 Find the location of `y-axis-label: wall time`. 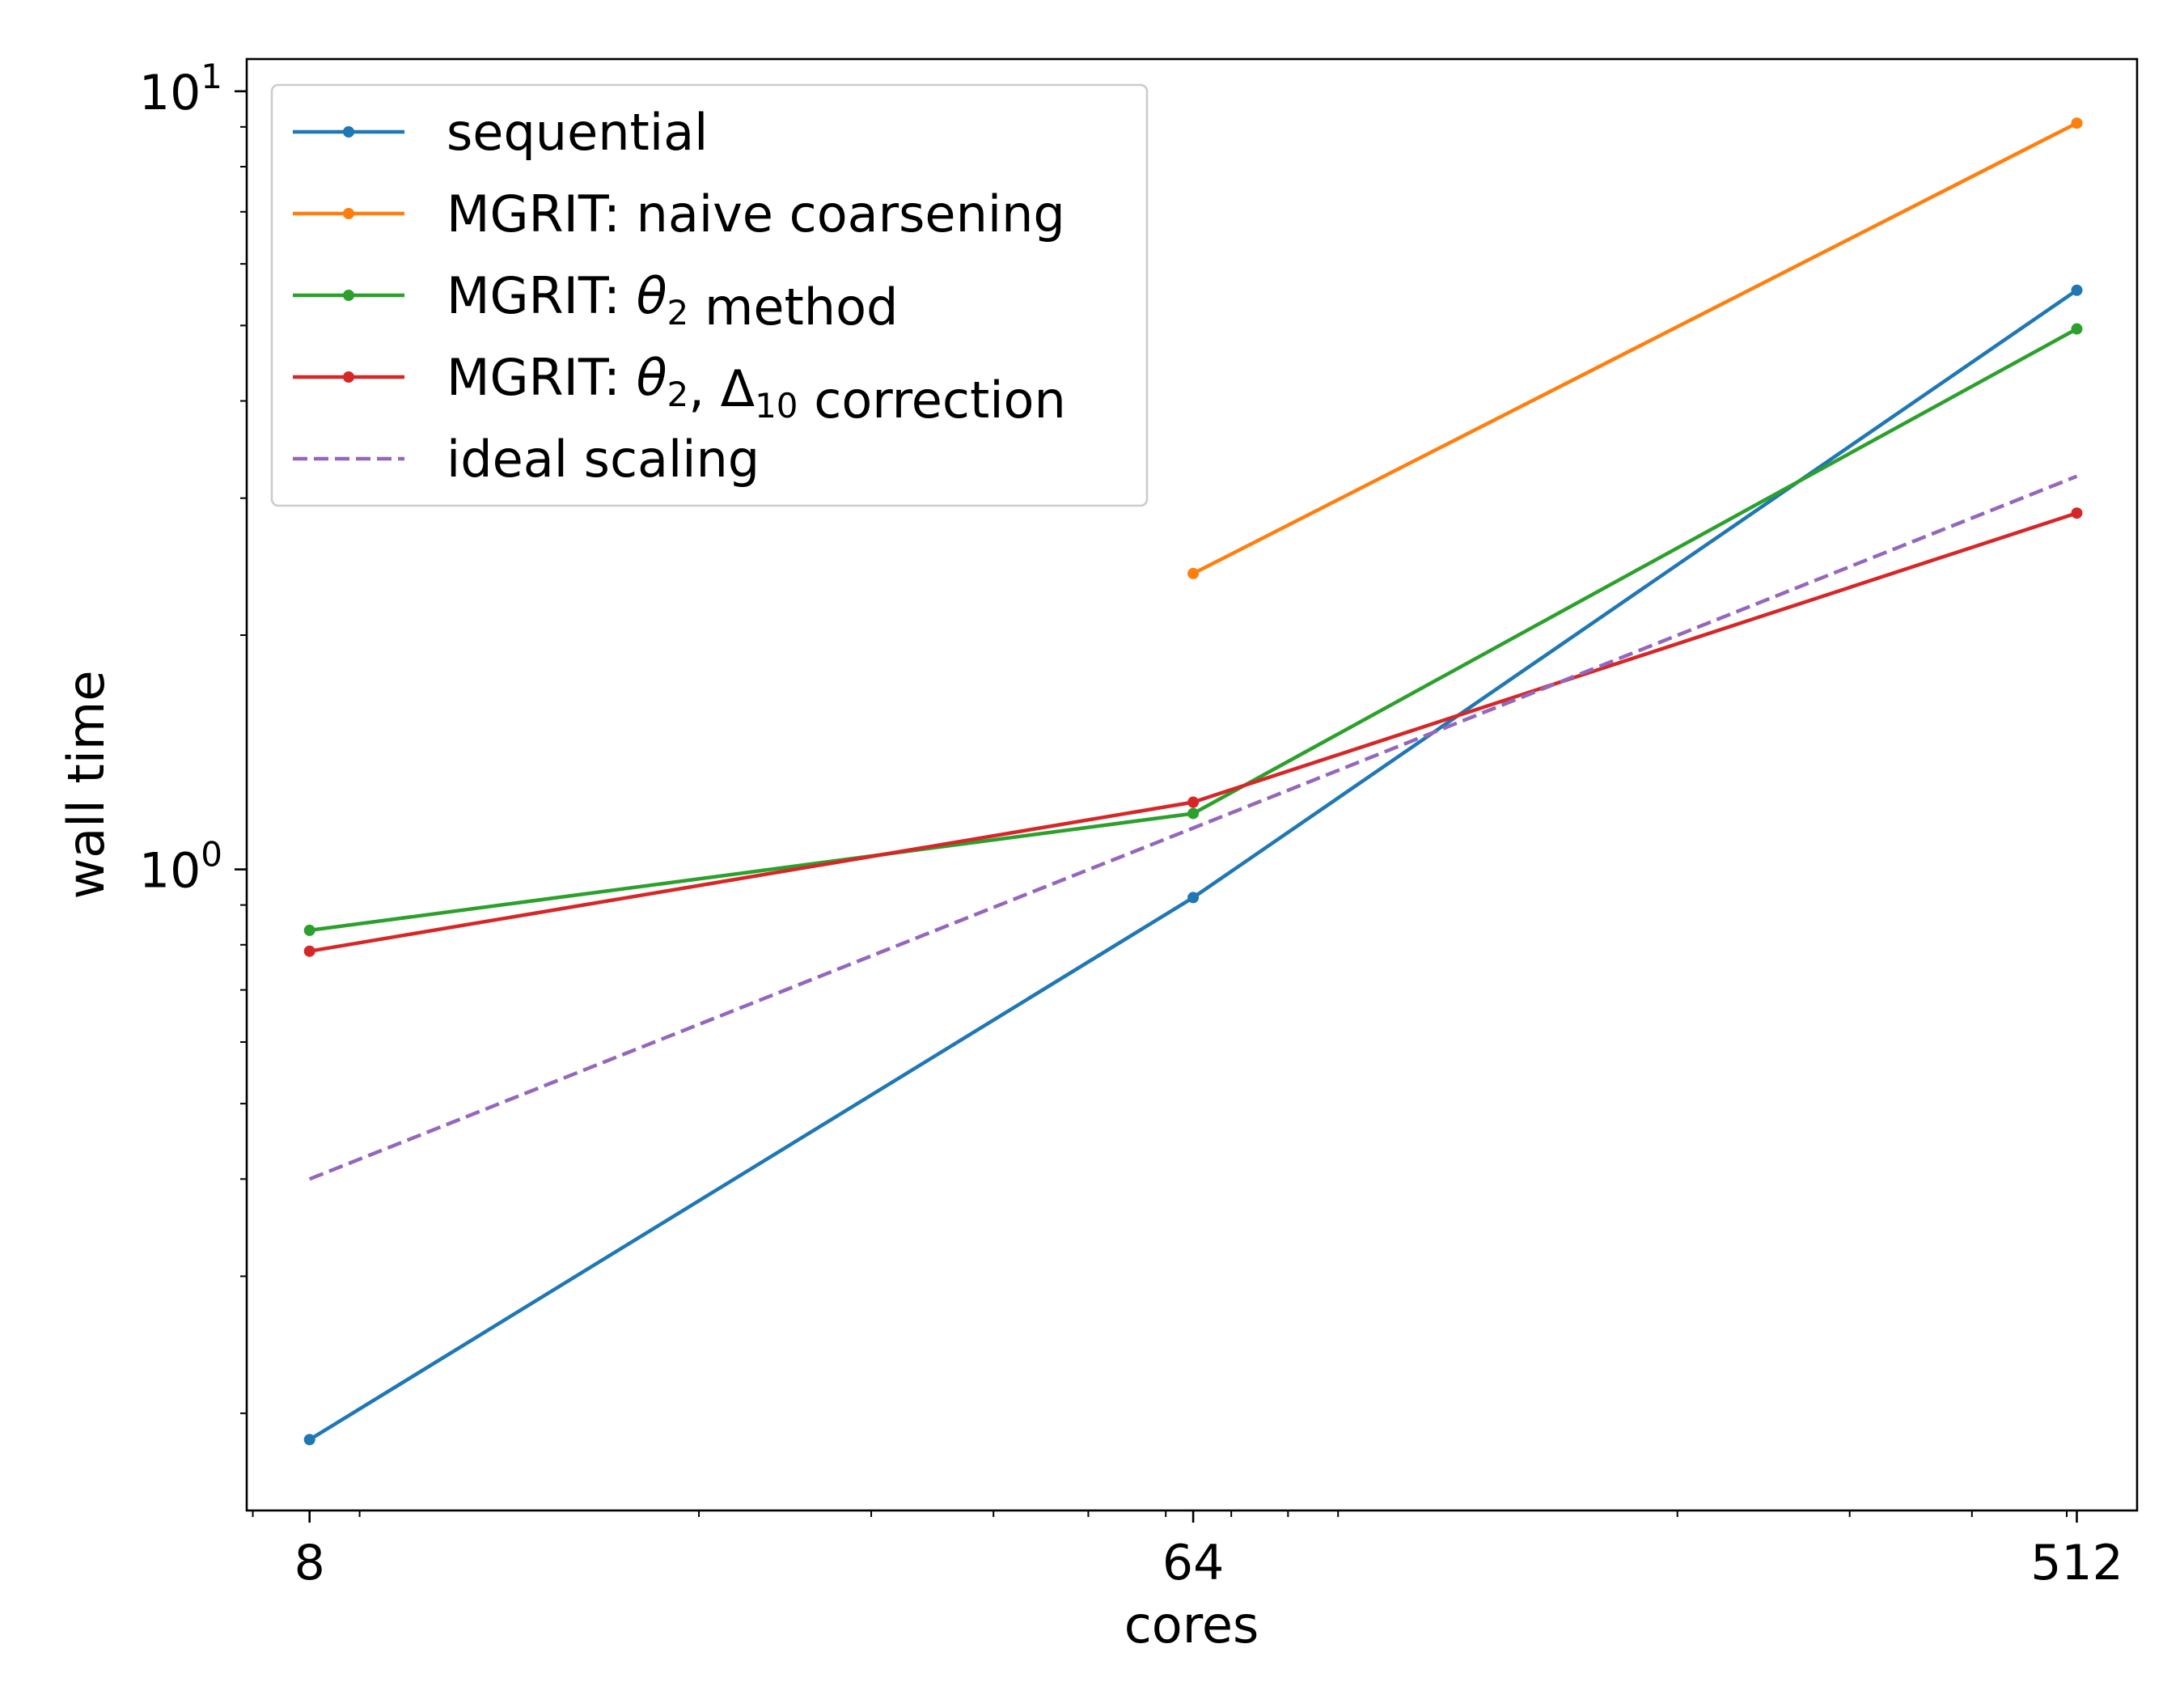

y-axis-label: wall time is located at coordinates (86, 785).